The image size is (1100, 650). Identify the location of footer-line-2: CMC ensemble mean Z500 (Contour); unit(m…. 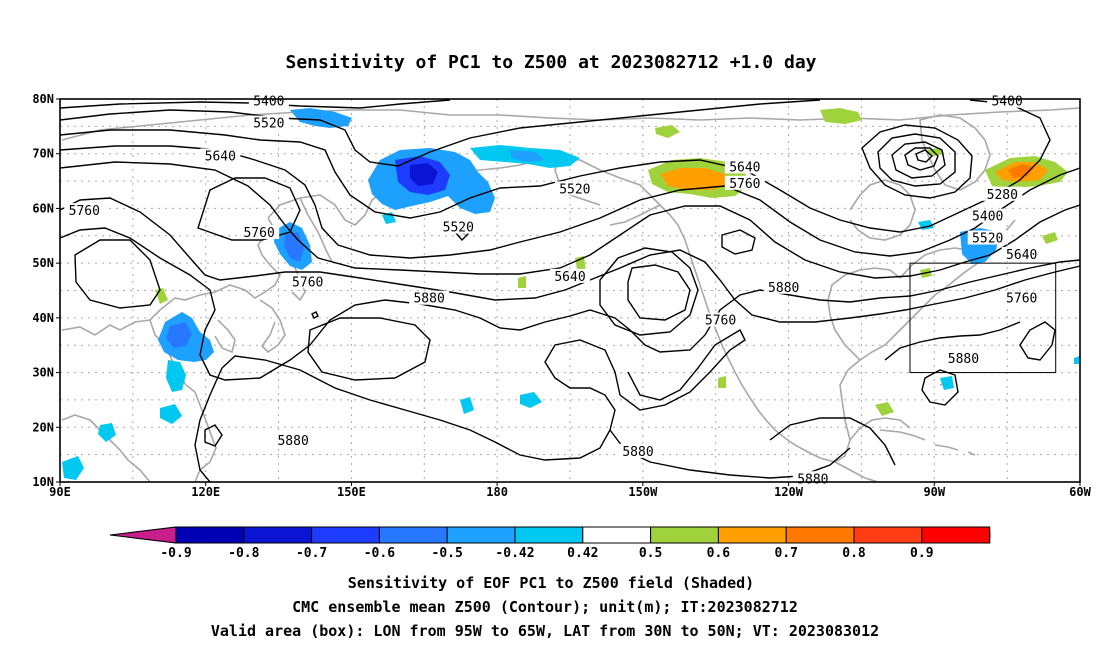
(545, 607).